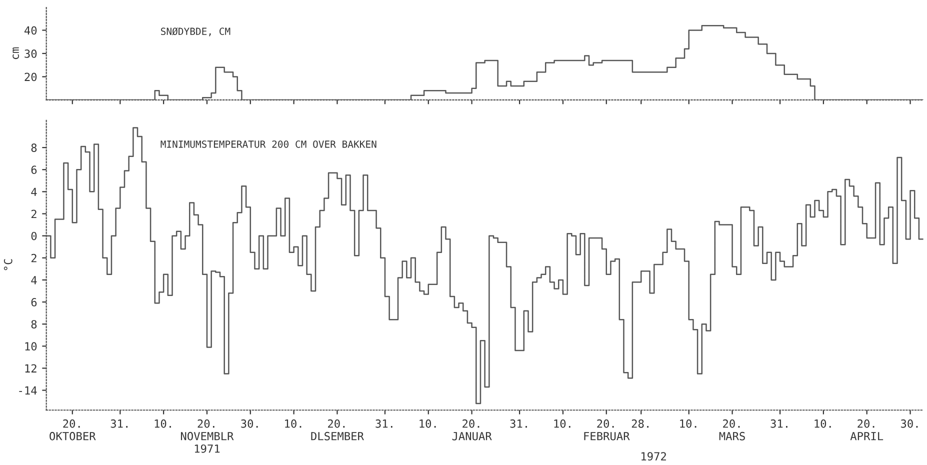  Describe the element at coordinates (337, 429) in the screenshot. I see `x-tick-label: 20. DLSEMBER` at that location.